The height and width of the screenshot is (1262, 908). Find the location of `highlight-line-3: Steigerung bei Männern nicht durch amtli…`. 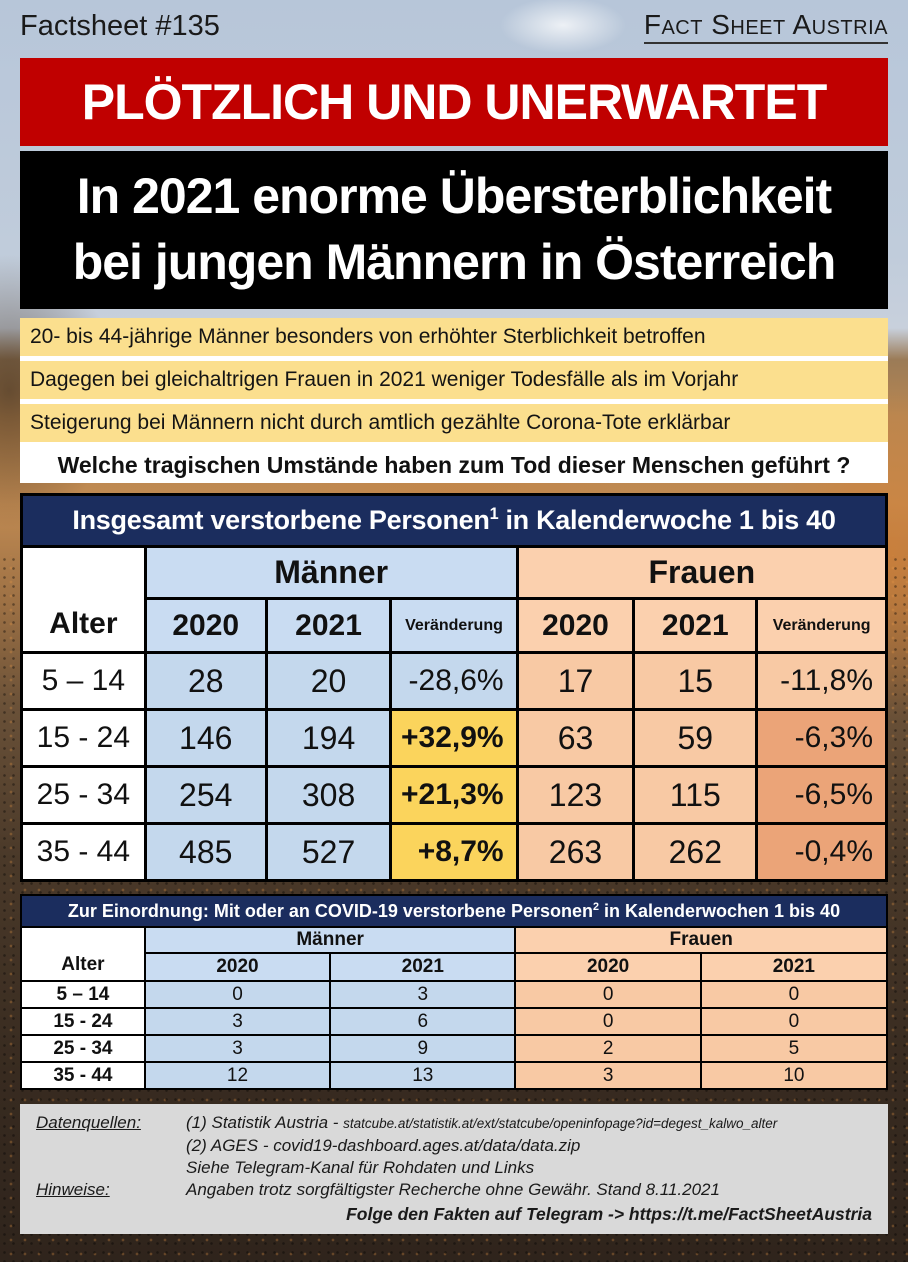

highlight-line-3: Steigerung bei Männern nicht durch amtli… is located at coordinates (454, 423).